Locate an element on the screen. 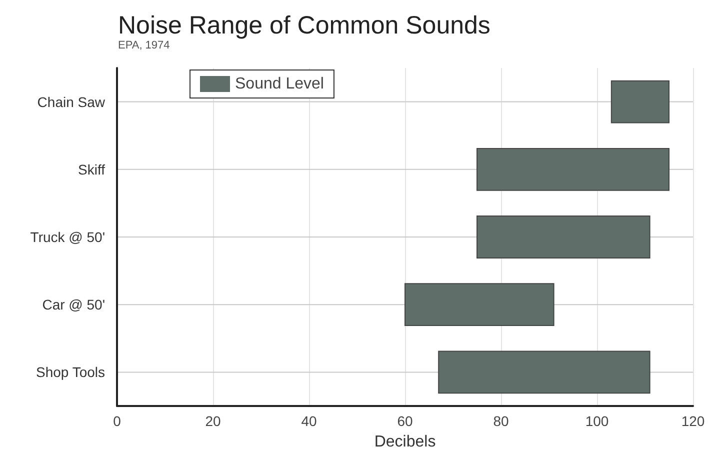 This screenshot has width=711, height=474. y-tick-label: Skiff is located at coordinates (92, 169).